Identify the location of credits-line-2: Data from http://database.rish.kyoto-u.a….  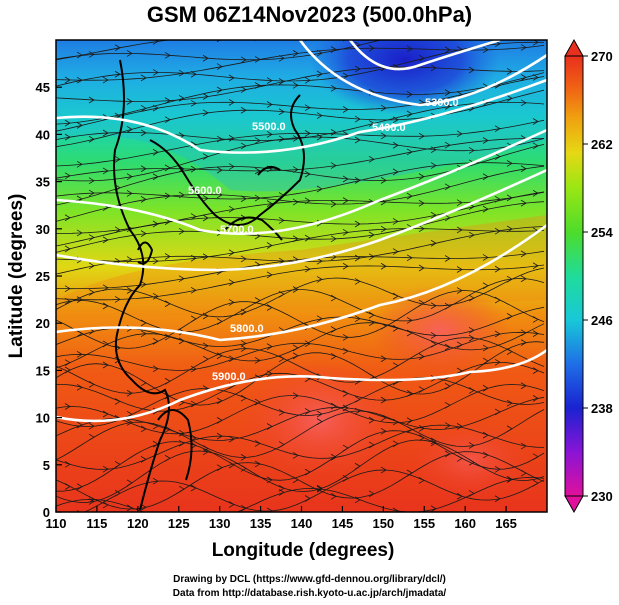
(309, 594).